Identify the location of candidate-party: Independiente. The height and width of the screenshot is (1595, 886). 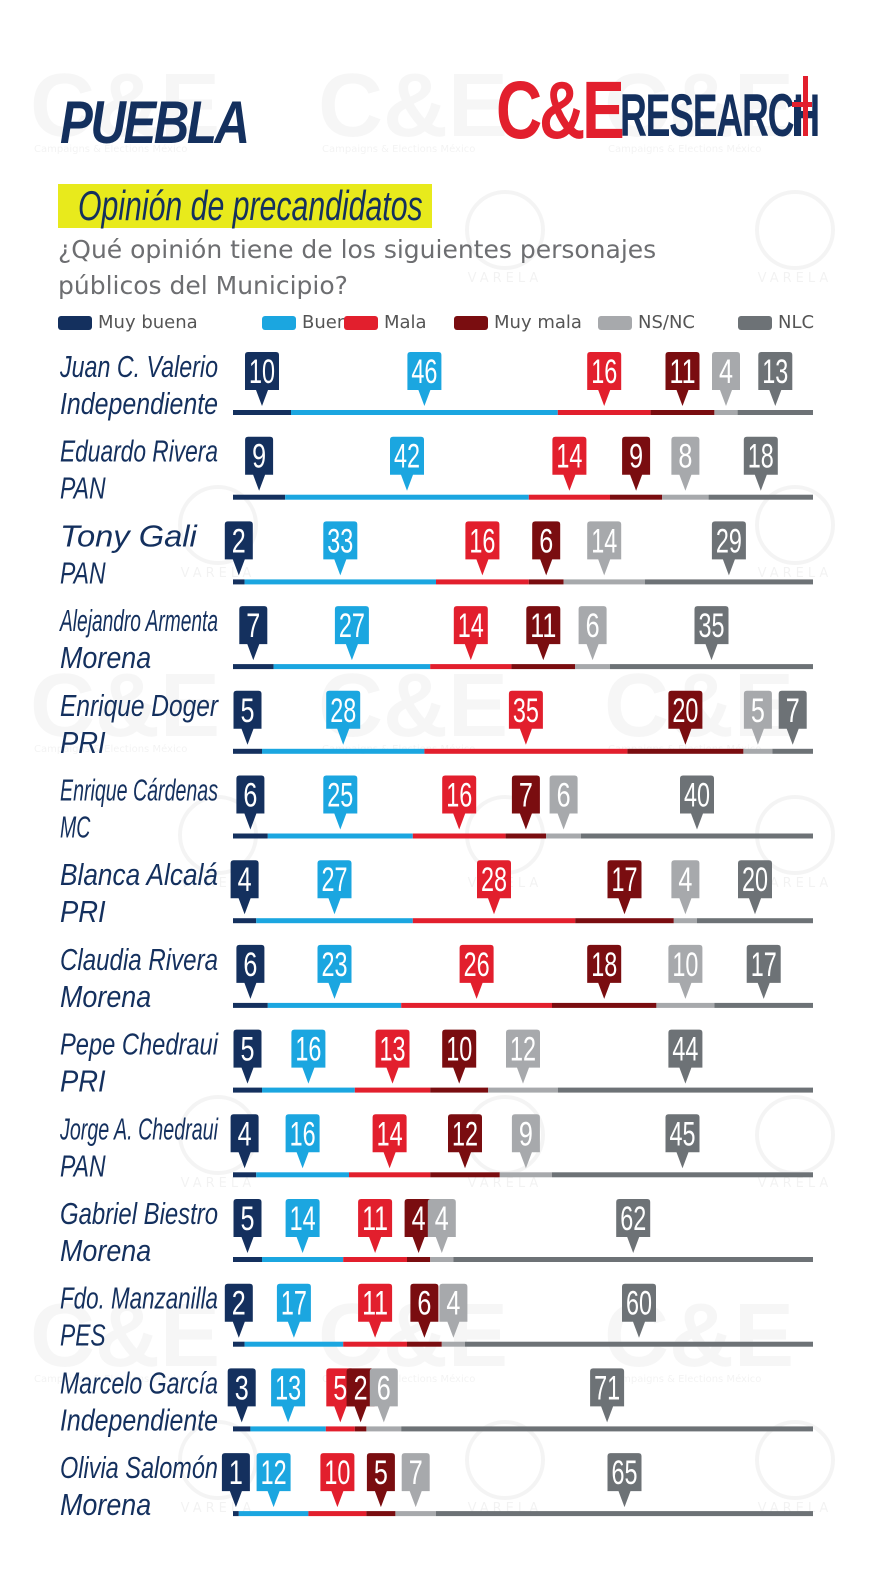
(139, 403).